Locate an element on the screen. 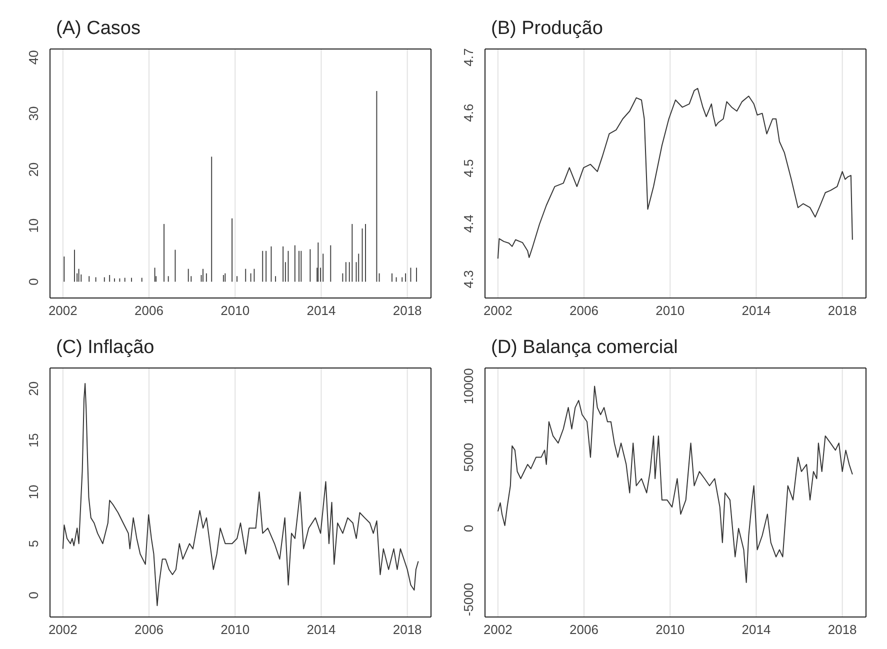  y-tick-label: 5000 is located at coordinates (468, 457).